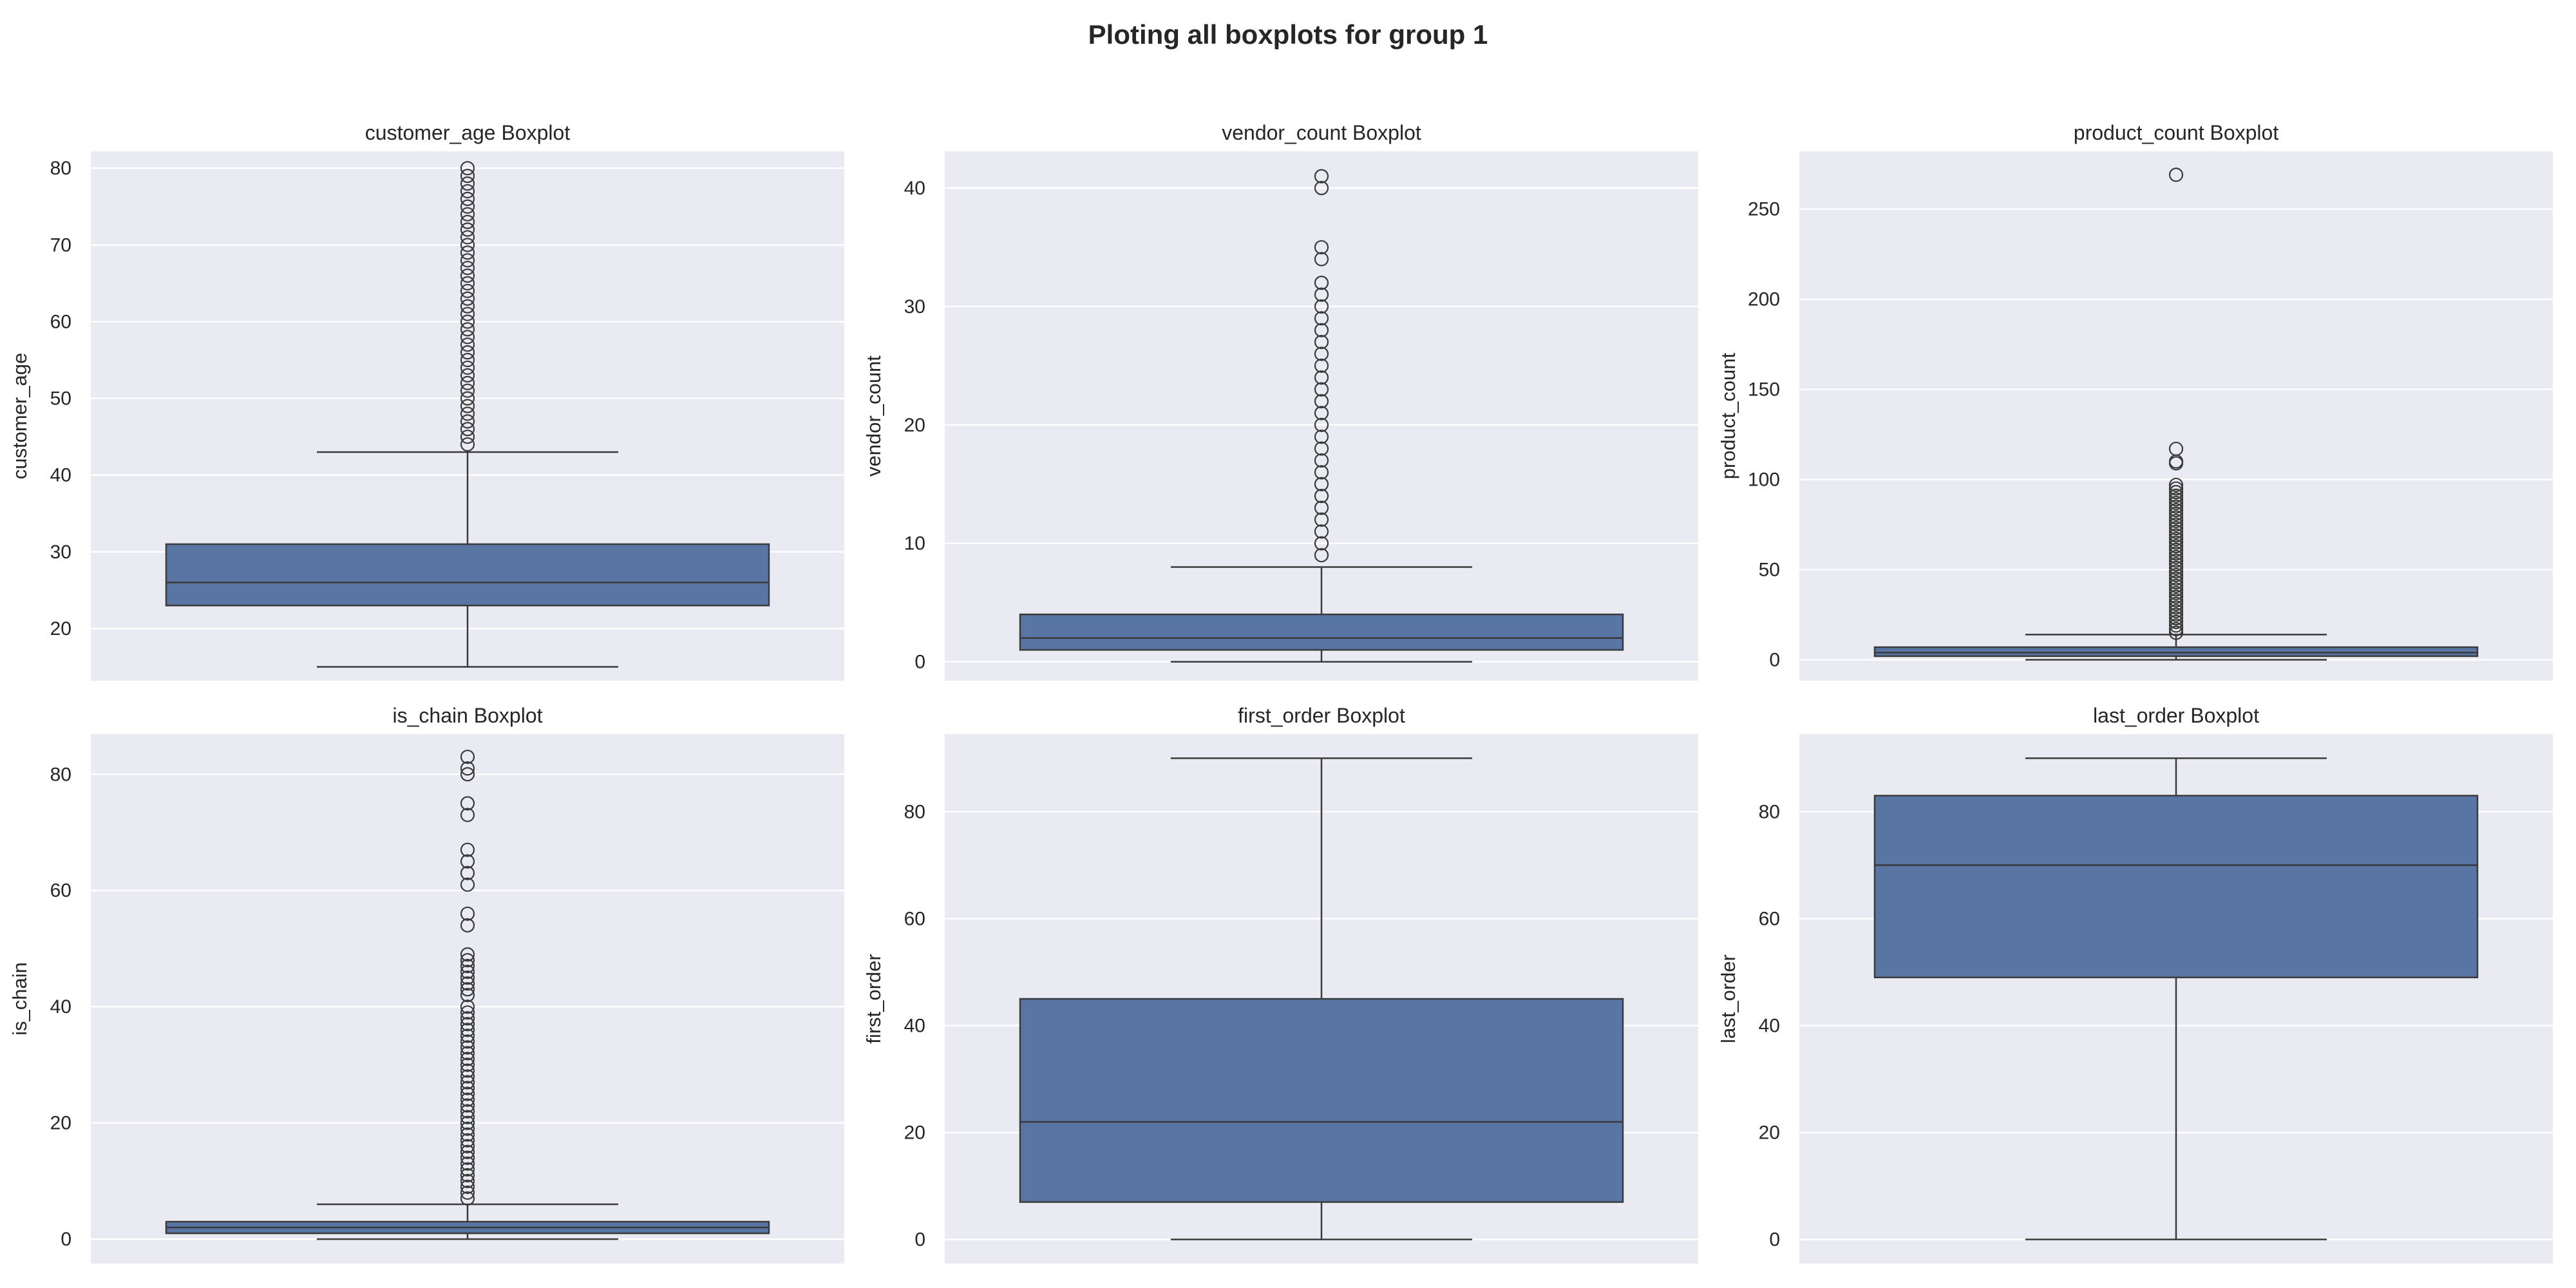 The height and width of the screenshot is (1288, 2576). What do you see at coordinates (914, 1027) in the screenshot?
I see `y-tick-label: 40` at bounding box center [914, 1027].